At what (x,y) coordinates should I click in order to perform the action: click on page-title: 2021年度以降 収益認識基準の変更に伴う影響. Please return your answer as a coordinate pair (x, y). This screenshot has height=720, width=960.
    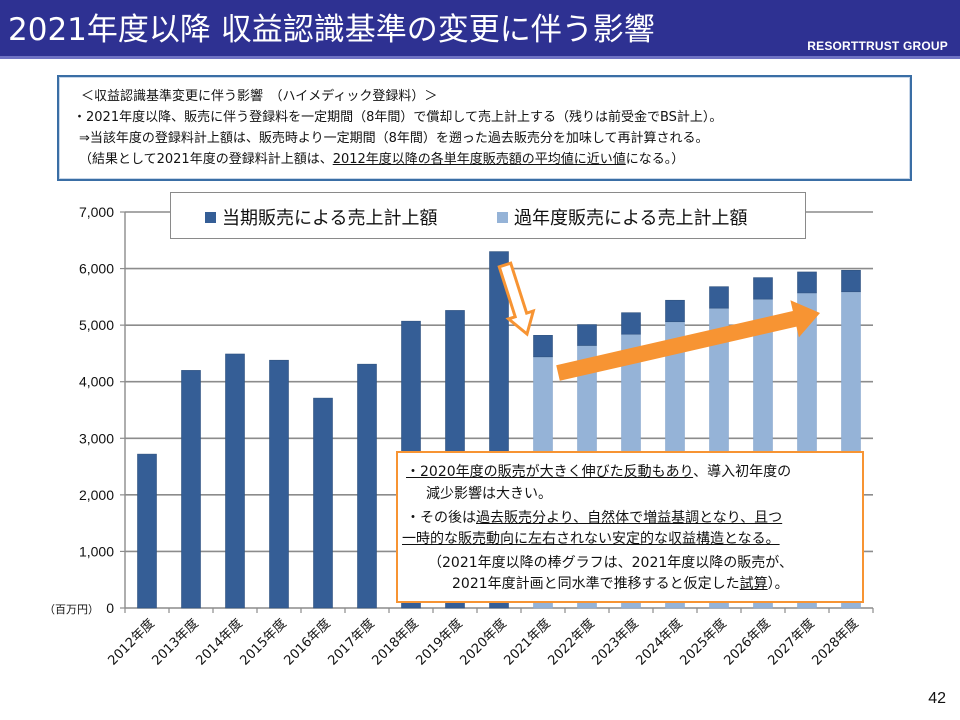
    Looking at the image, I should click on (331, 30).